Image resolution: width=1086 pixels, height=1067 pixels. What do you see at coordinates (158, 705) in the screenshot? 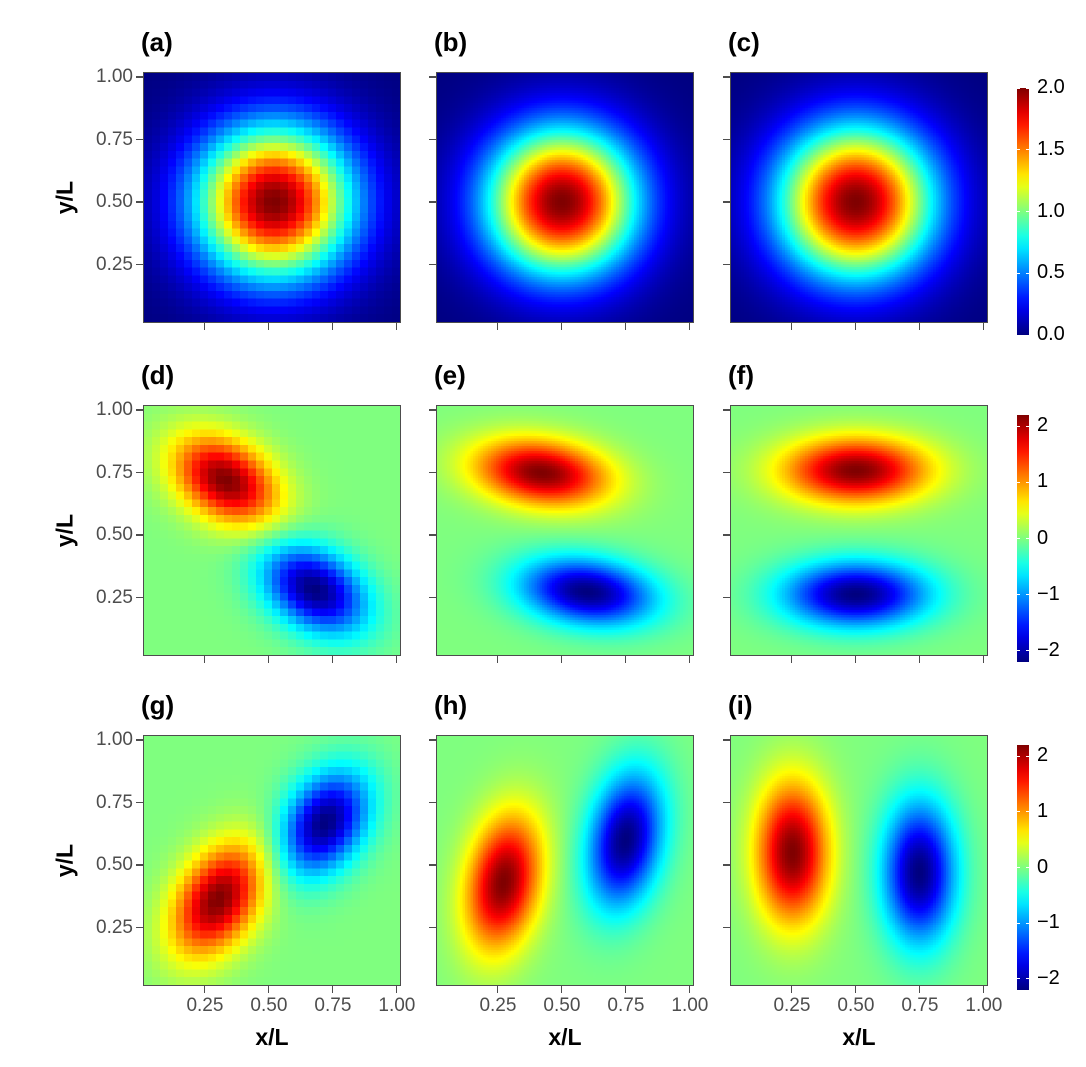
I see `panel-title: (g)` at bounding box center [158, 705].